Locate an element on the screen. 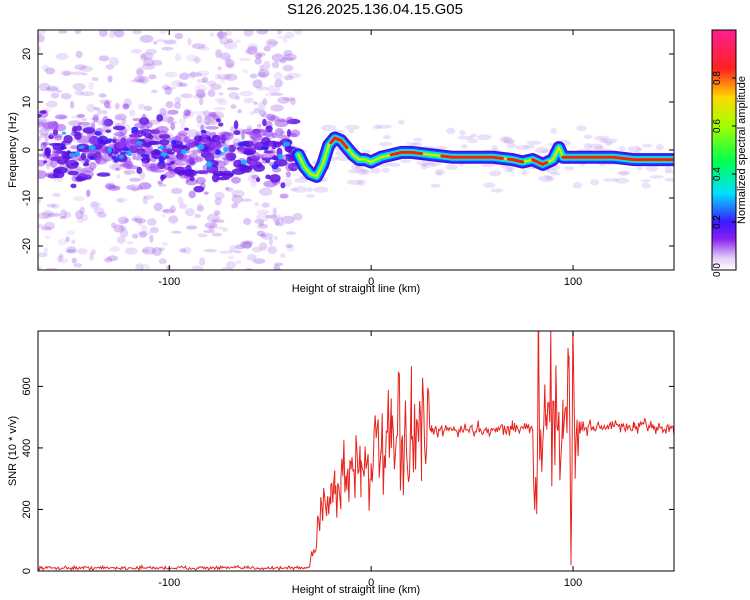  ridge-layer is located at coordinates (483, 157).